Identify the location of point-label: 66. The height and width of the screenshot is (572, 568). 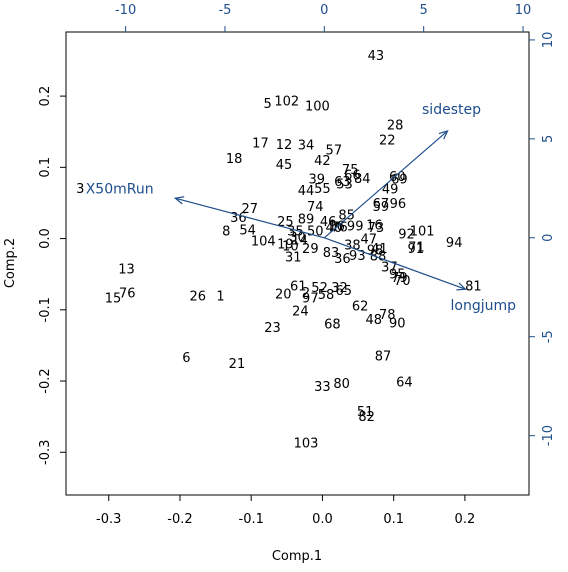
(352, 175).